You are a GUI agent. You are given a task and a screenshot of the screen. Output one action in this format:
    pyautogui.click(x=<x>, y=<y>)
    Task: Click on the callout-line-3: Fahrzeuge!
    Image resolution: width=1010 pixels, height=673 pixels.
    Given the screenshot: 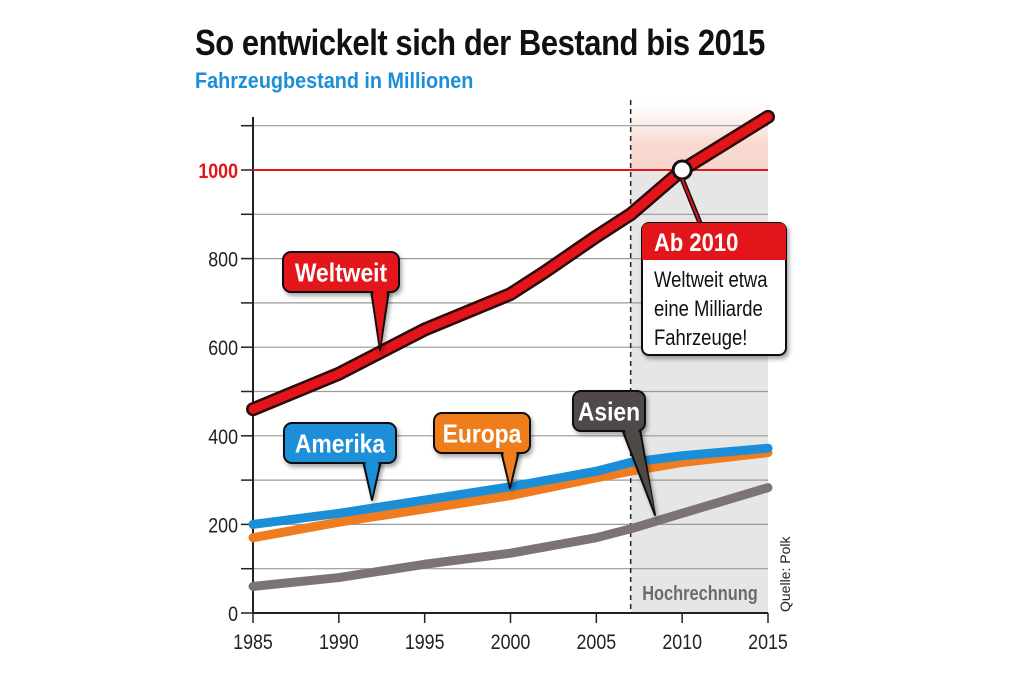 What is the action you would take?
    pyautogui.click(x=700, y=339)
    